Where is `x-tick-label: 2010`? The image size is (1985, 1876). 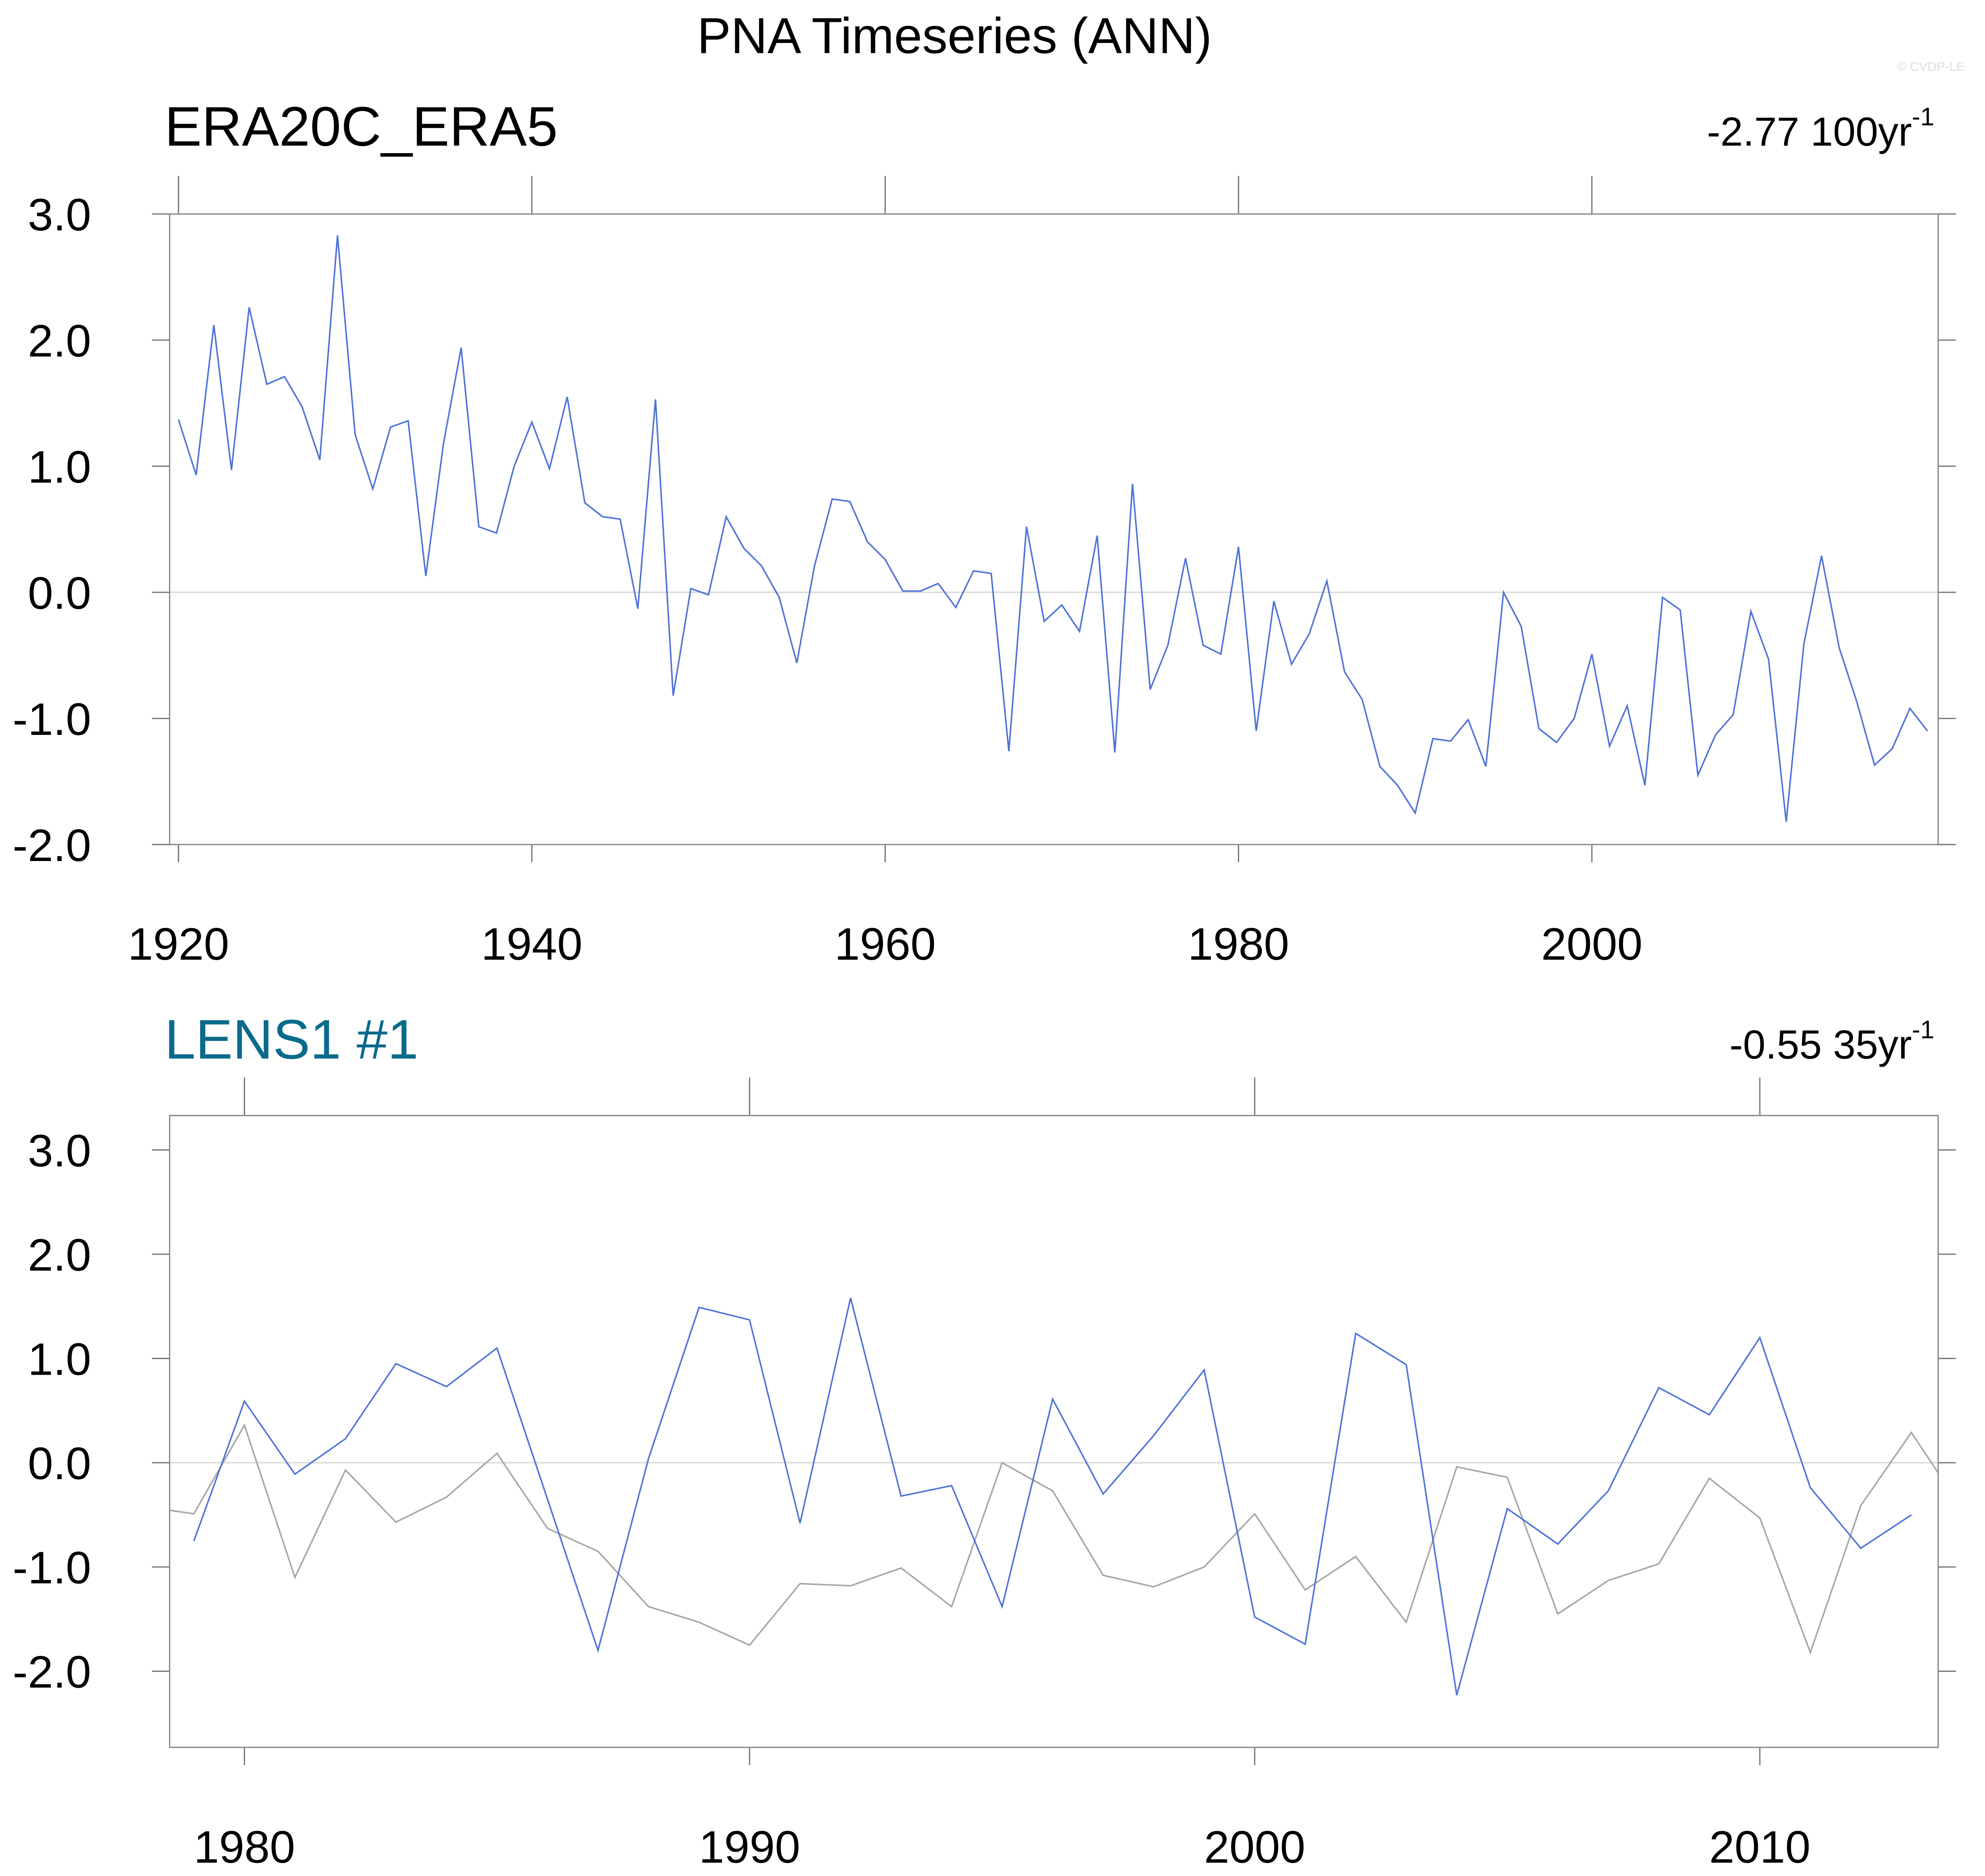 x-tick-label: 2010 is located at coordinates (1760, 1846).